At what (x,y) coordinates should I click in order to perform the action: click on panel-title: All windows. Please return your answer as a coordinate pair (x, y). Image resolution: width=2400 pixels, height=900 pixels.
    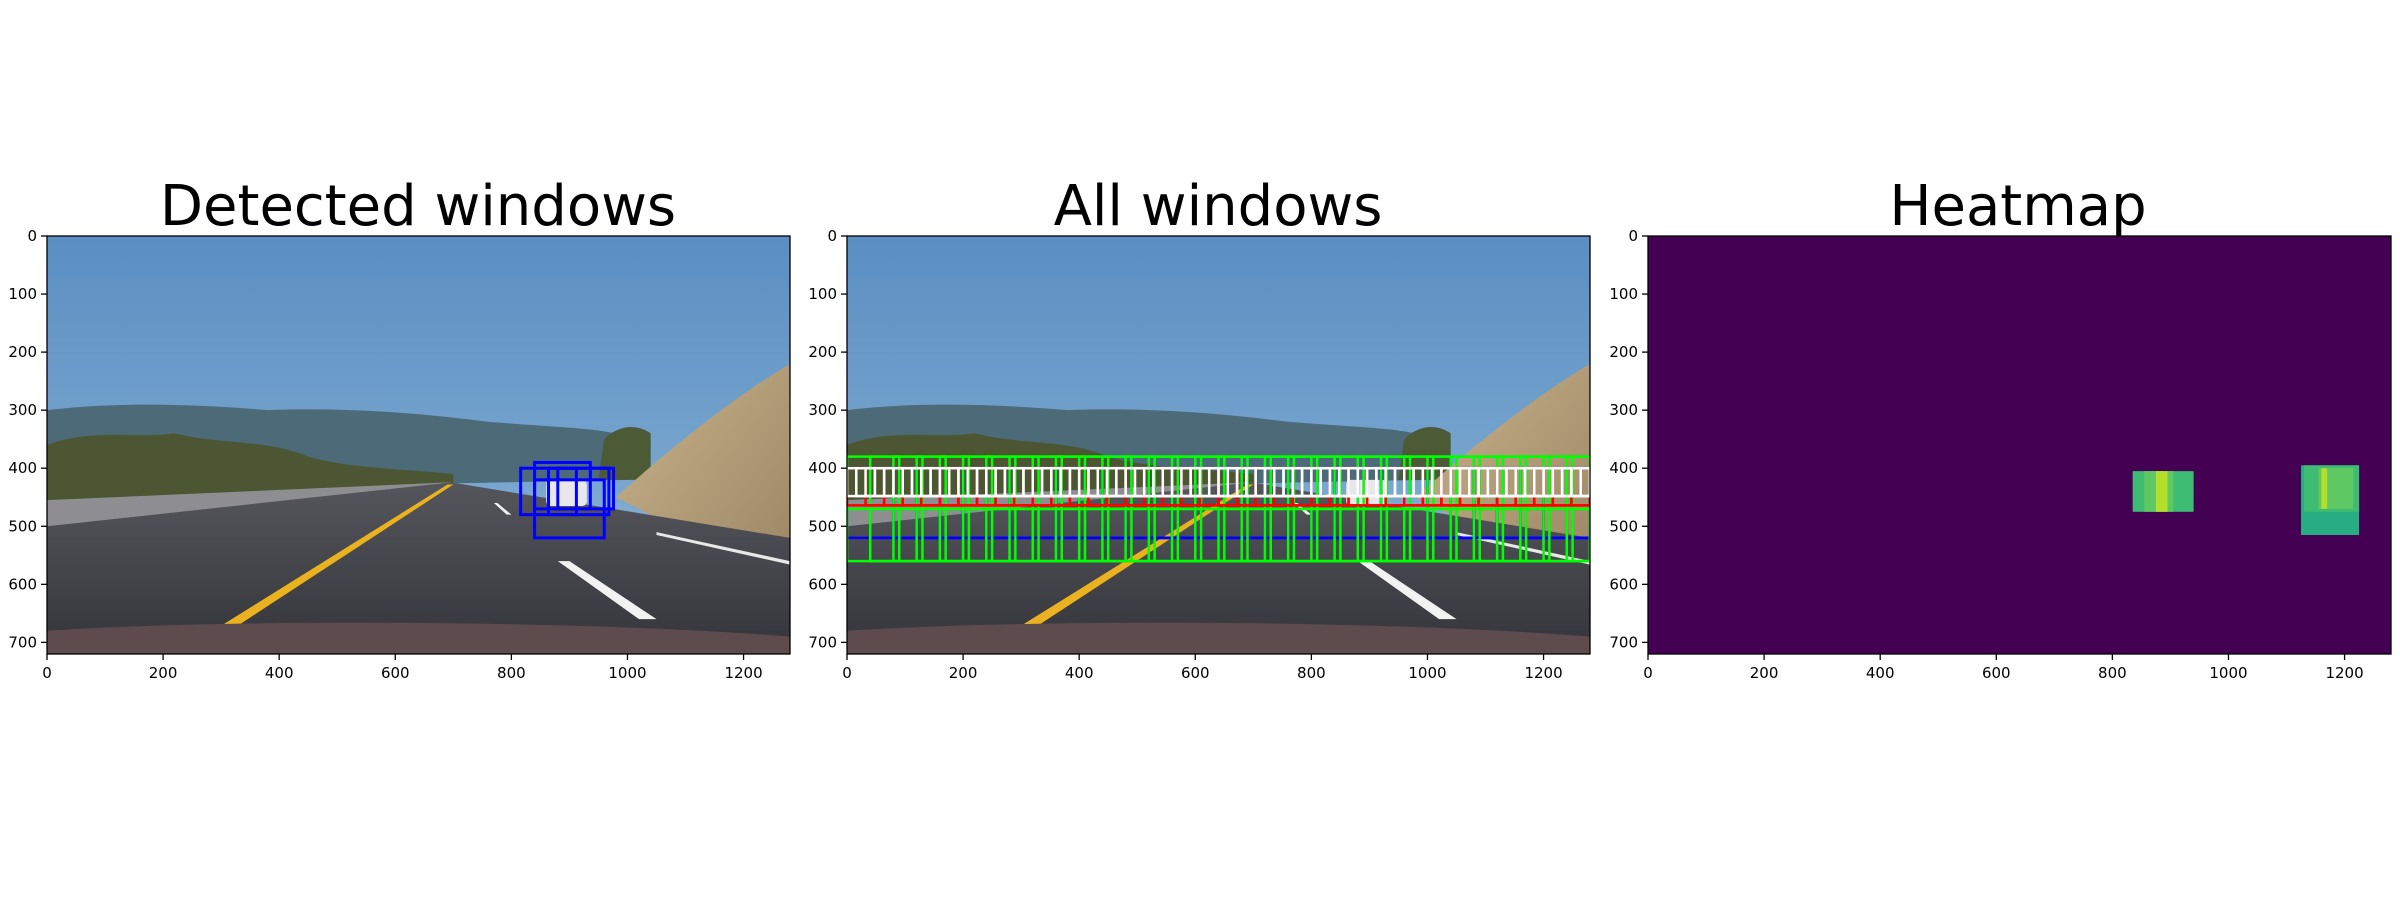
    Looking at the image, I should click on (1218, 206).